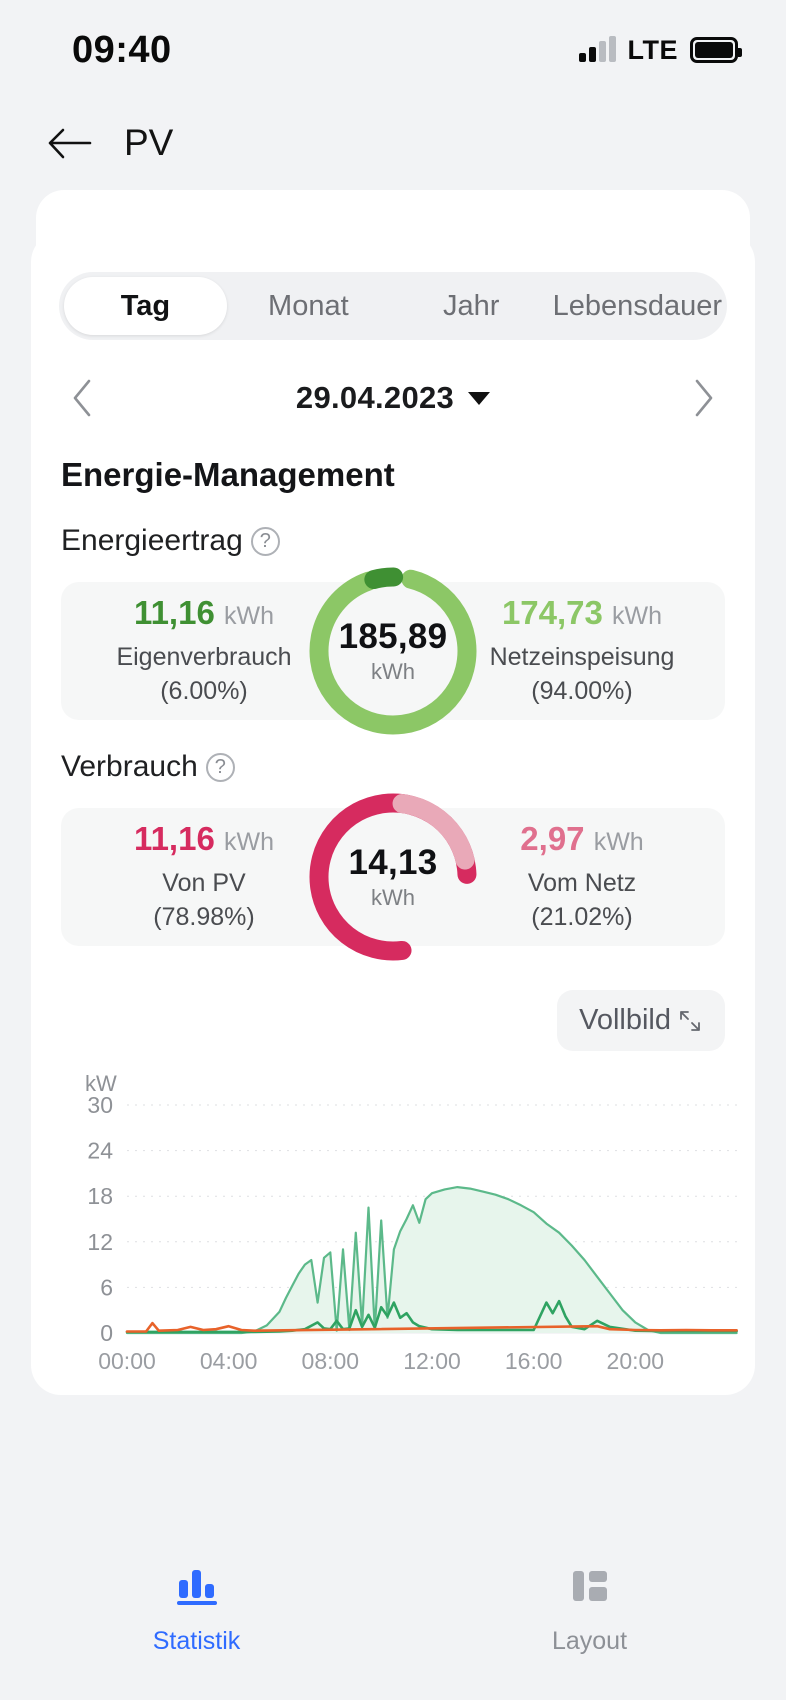 The width and height of the screenshot is (786, 1700). What do you see at coordinates (408, 767) in the screenshot?
I see `subsection-verbrauch: Verbrauch ?` at bounding box center [408, 767].